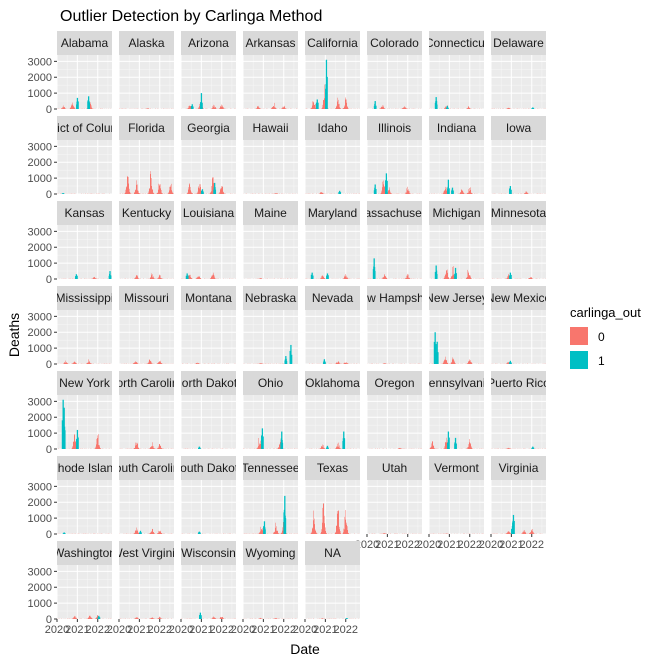  I want to click on facet-strip-label: Louisiana, so click(209, 213).